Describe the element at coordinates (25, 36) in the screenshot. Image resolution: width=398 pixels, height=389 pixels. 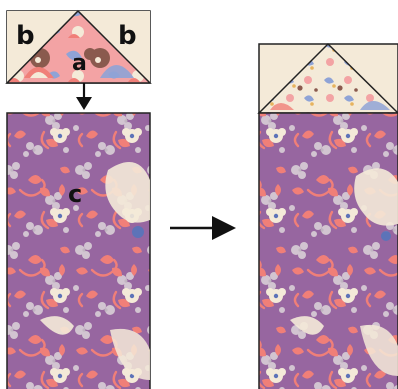
I see `label-b-left: b` at that location.